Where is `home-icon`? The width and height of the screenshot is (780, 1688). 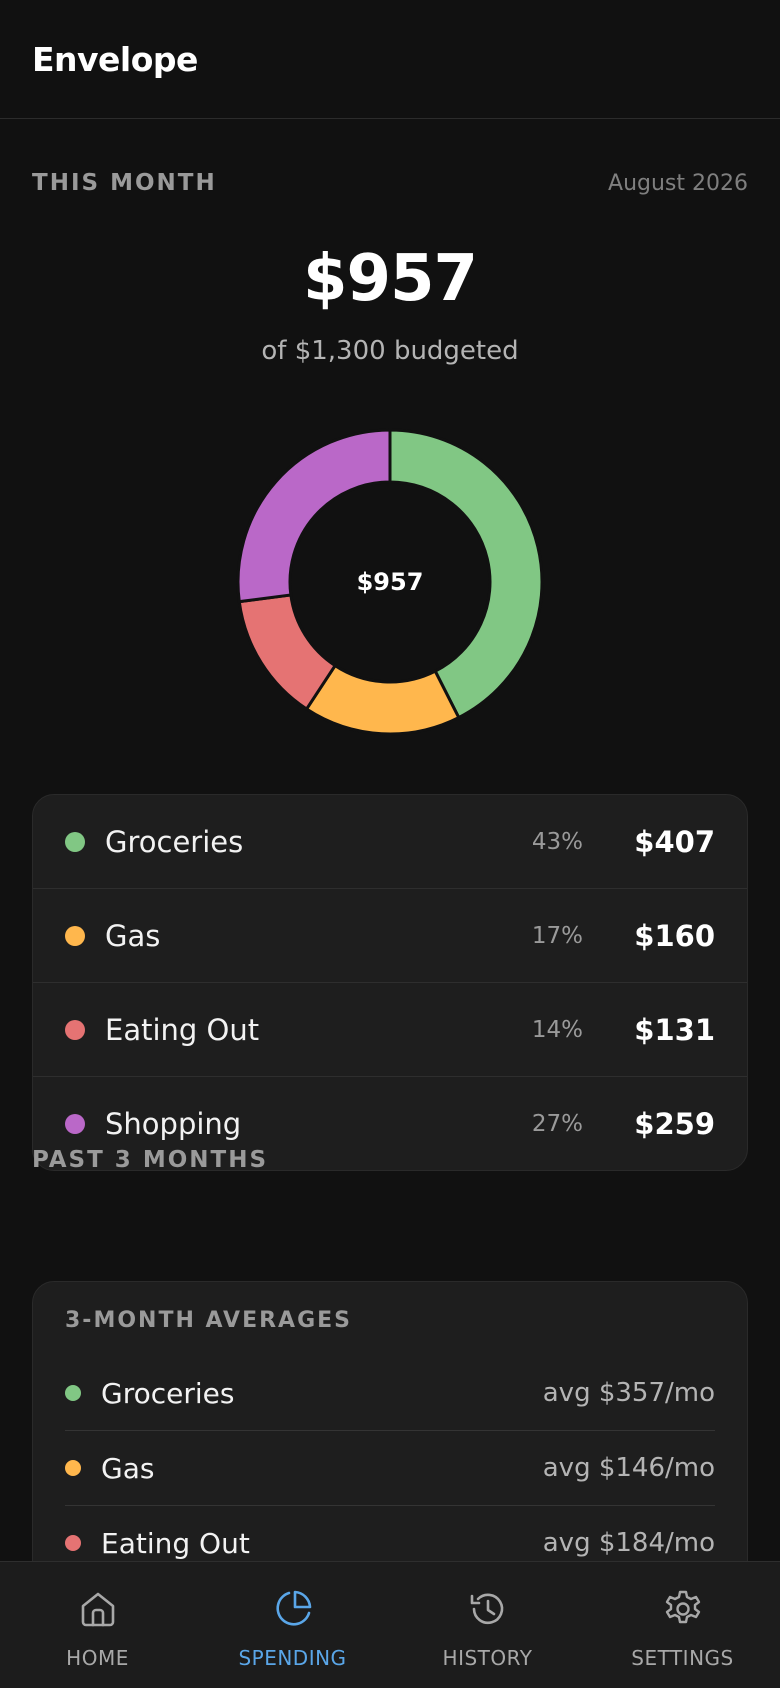
home-icon is located at coordinates (97, 1609).